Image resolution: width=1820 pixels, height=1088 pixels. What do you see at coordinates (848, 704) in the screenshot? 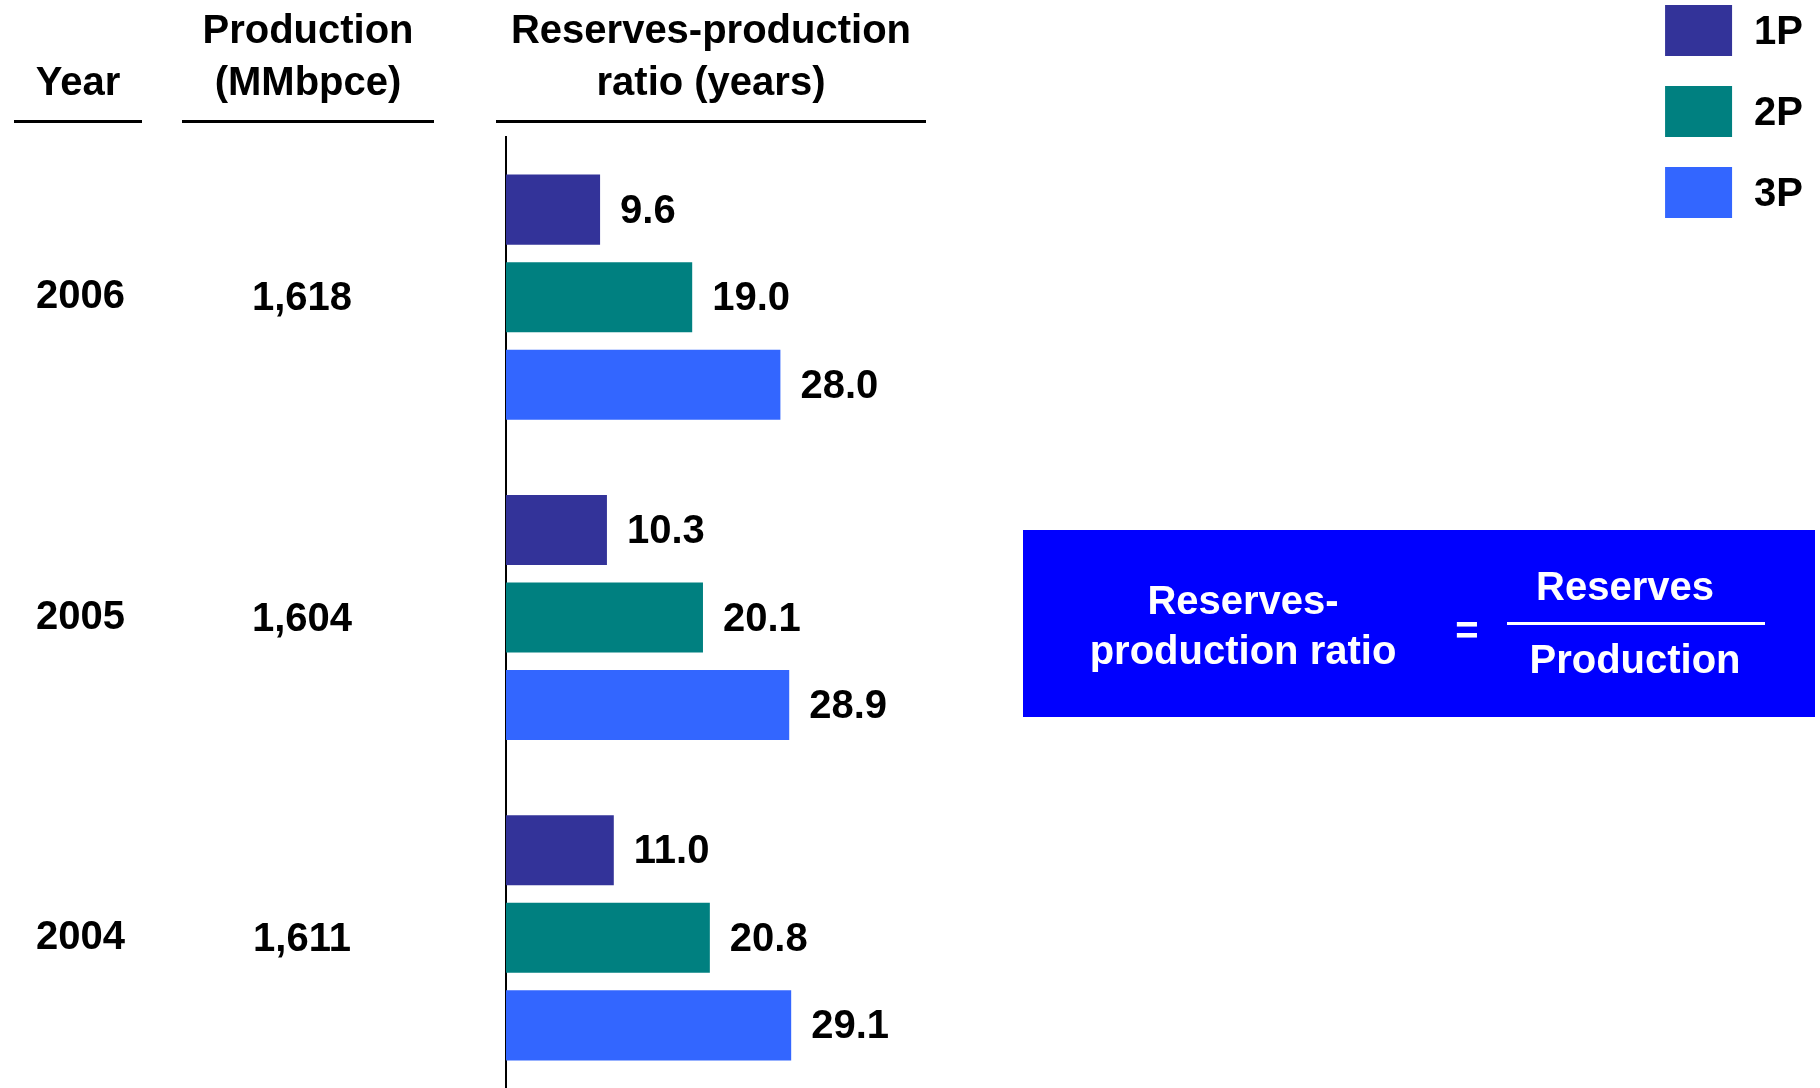
I see `data-label: 28.9` at bounding box center [848, 704].